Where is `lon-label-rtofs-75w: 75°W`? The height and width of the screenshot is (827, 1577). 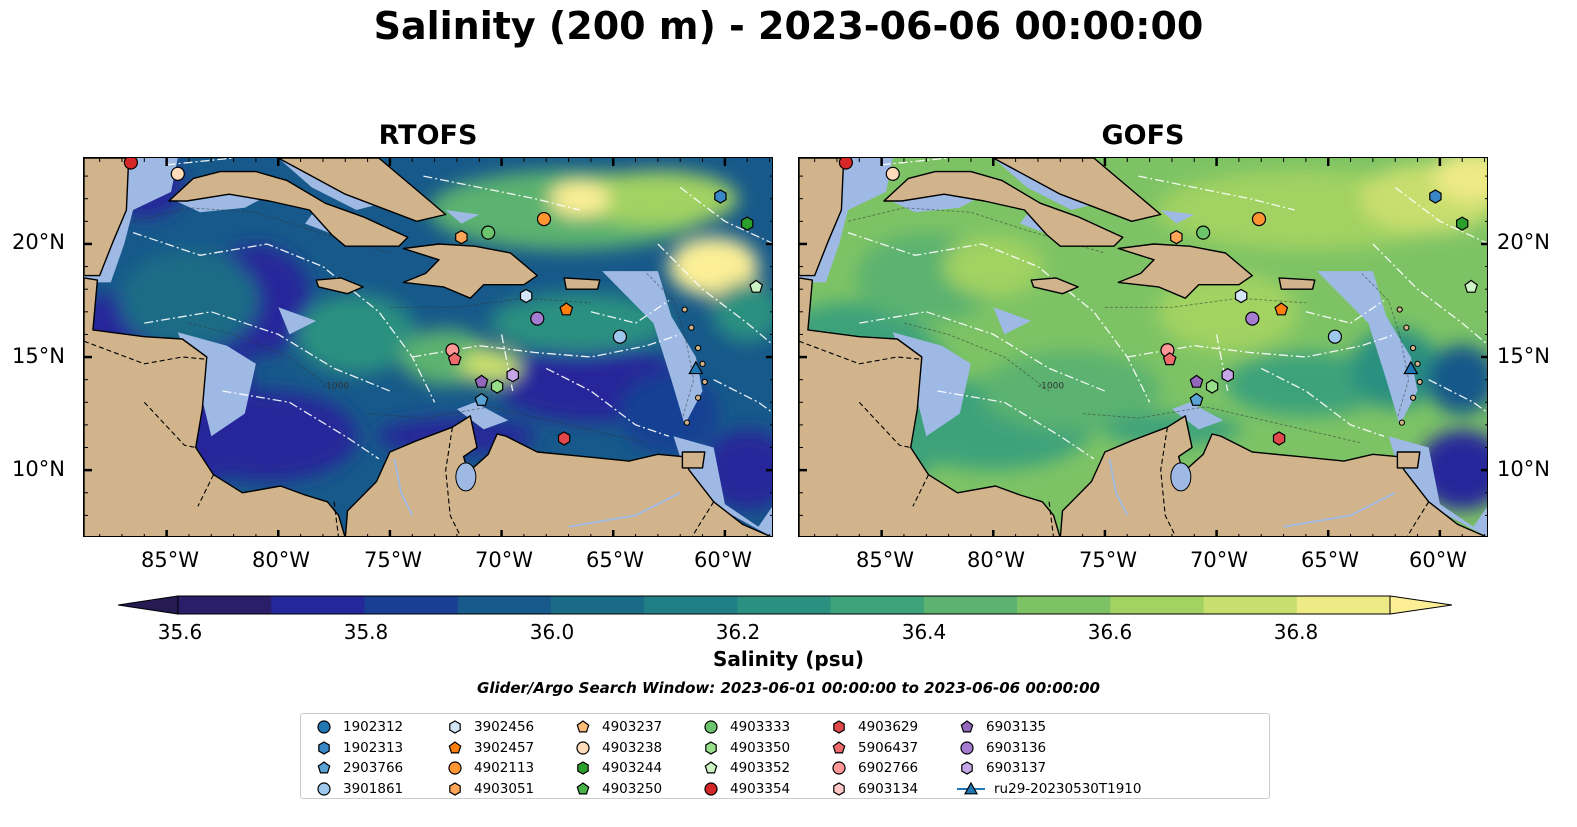
lon-label-rtofs-75w: 75°W is located at coordinates (393, 560).